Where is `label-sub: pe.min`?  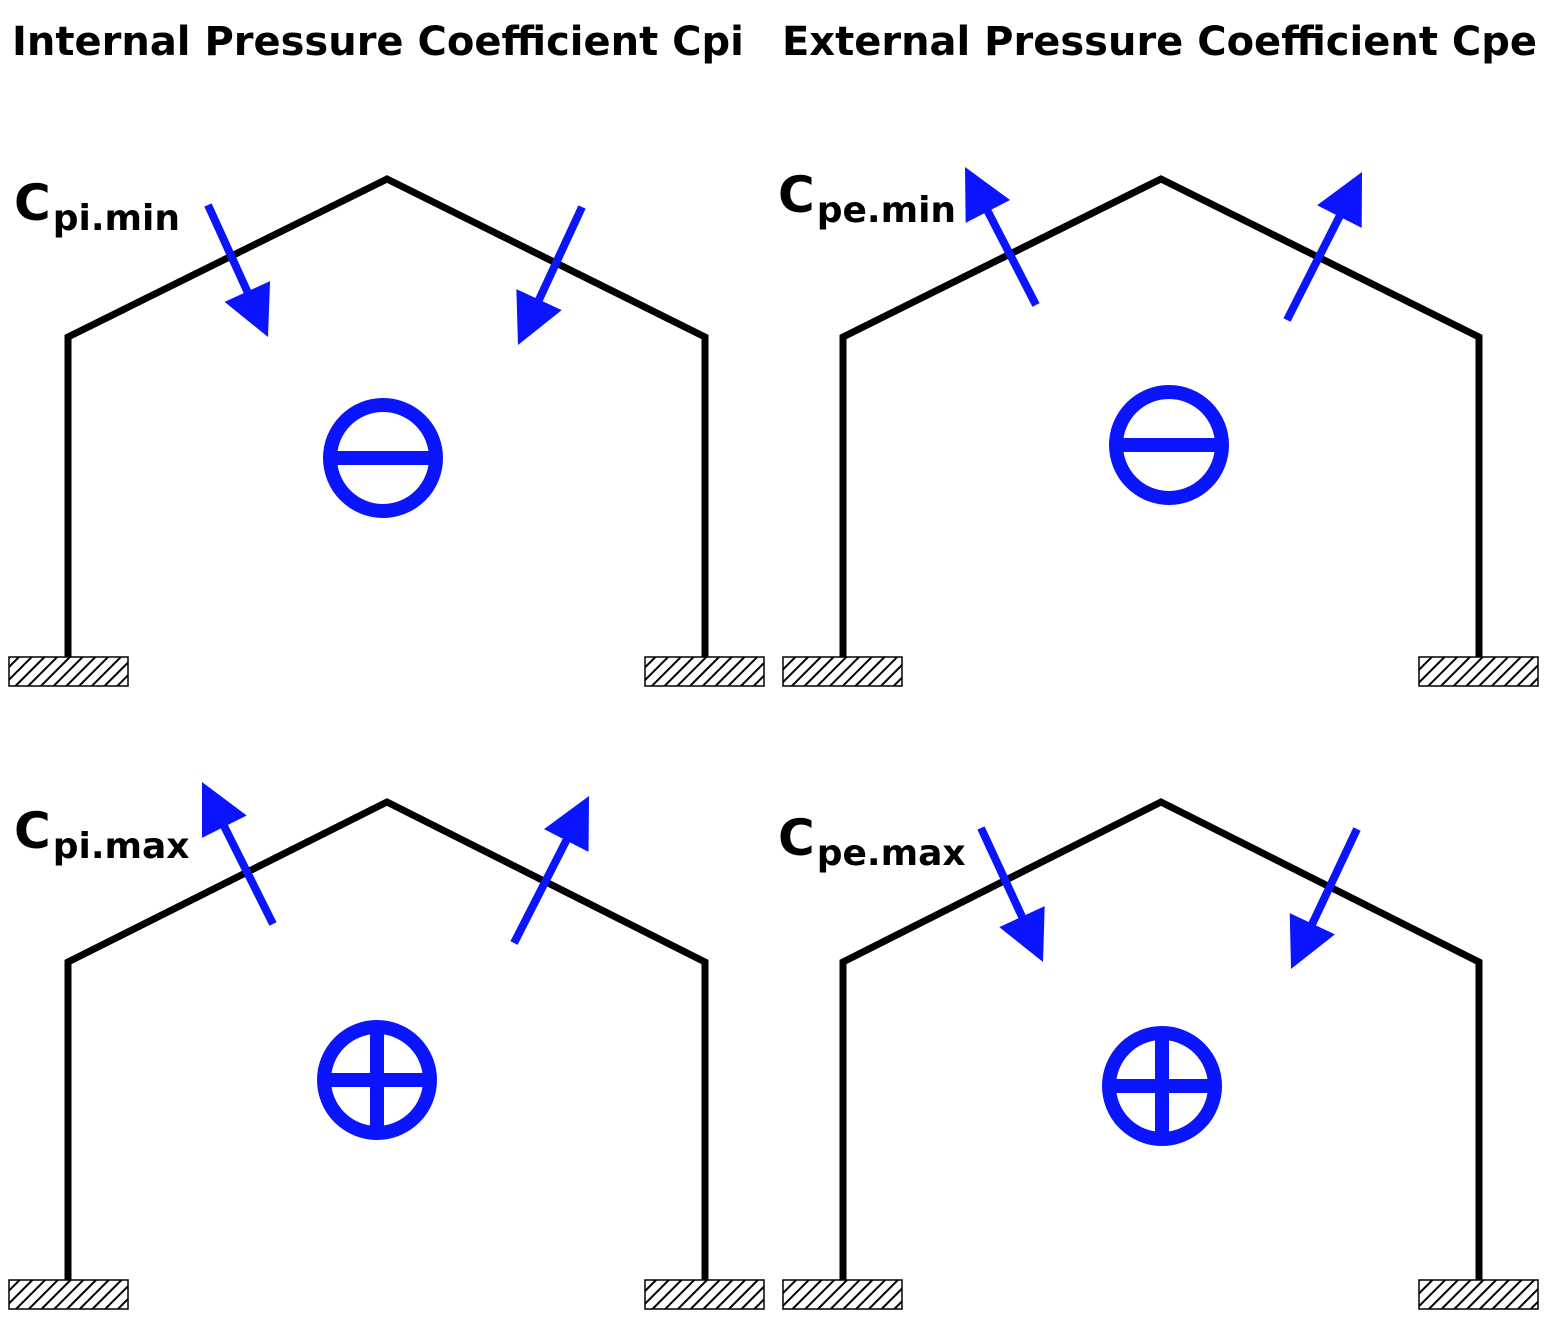 label-sub: pe.min is located at coordinates (886, 210).